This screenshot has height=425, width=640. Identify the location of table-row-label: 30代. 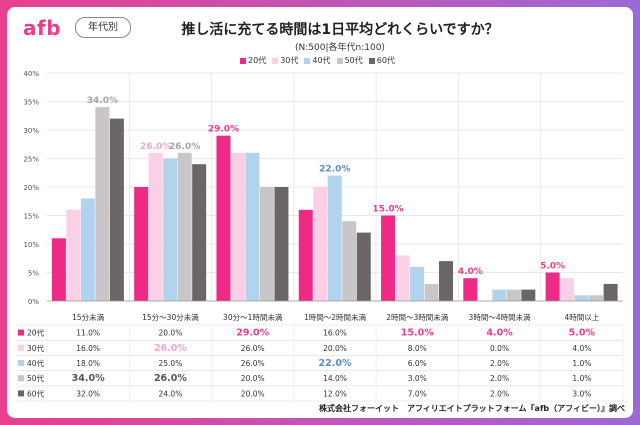
(36, 348).